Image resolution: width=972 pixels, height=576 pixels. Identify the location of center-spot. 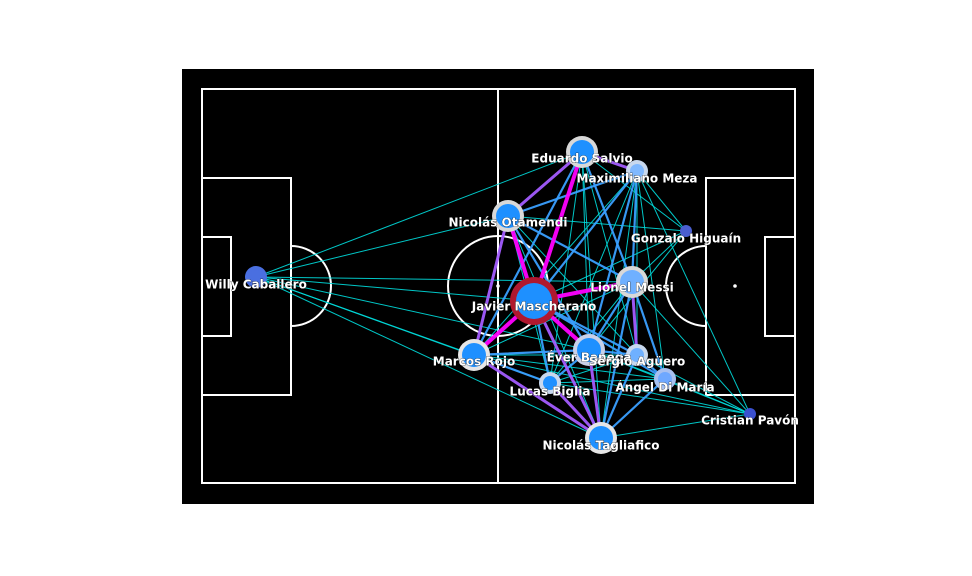
(498, 286).